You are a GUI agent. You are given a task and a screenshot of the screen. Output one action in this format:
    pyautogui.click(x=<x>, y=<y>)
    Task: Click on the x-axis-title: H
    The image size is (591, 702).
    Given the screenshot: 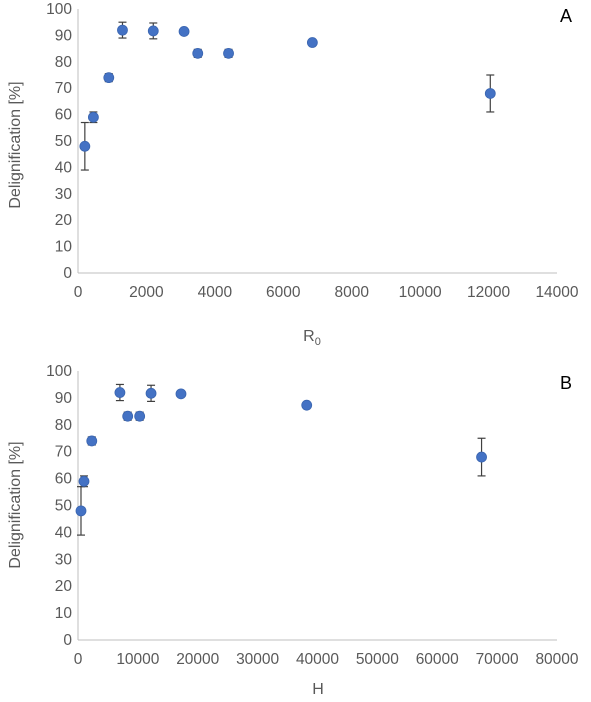 What is the action you would take?
    pyautogui.click(x=318, y=689)
    